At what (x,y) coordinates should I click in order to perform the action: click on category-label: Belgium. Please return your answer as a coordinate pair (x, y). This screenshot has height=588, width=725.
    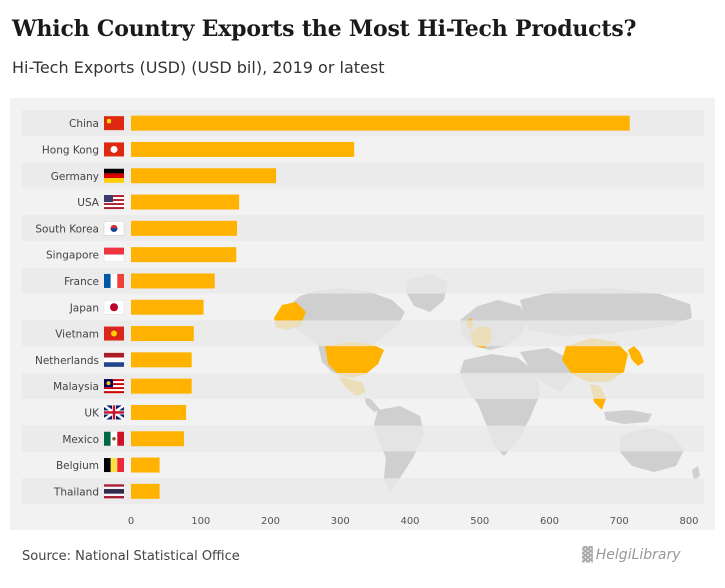
    Looking at the image, I should click on (77, 466).